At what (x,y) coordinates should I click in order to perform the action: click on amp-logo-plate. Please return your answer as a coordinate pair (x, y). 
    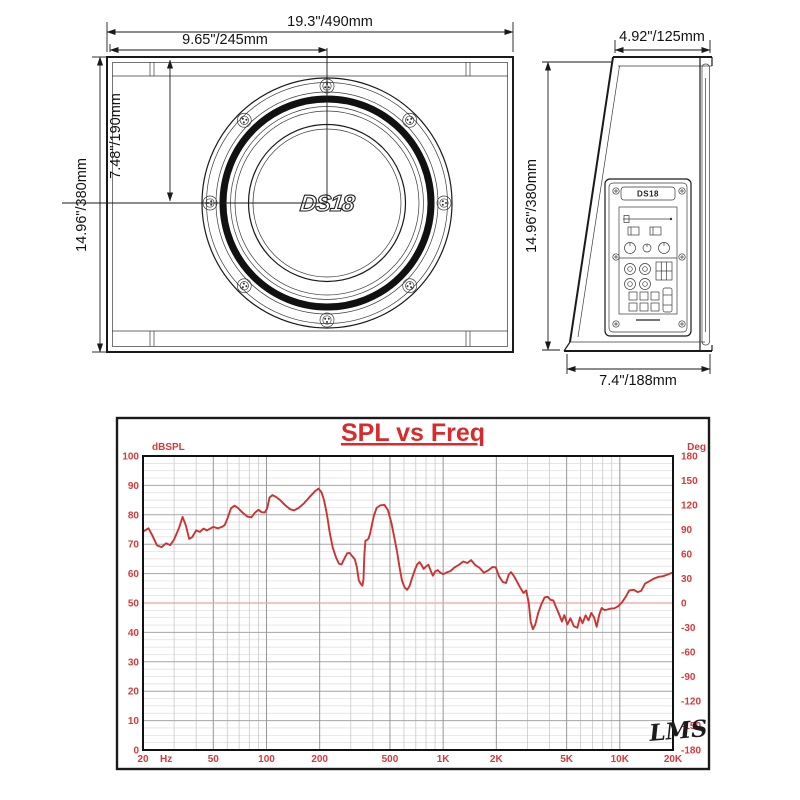
    Looking at the image, I should click on (648, 193).